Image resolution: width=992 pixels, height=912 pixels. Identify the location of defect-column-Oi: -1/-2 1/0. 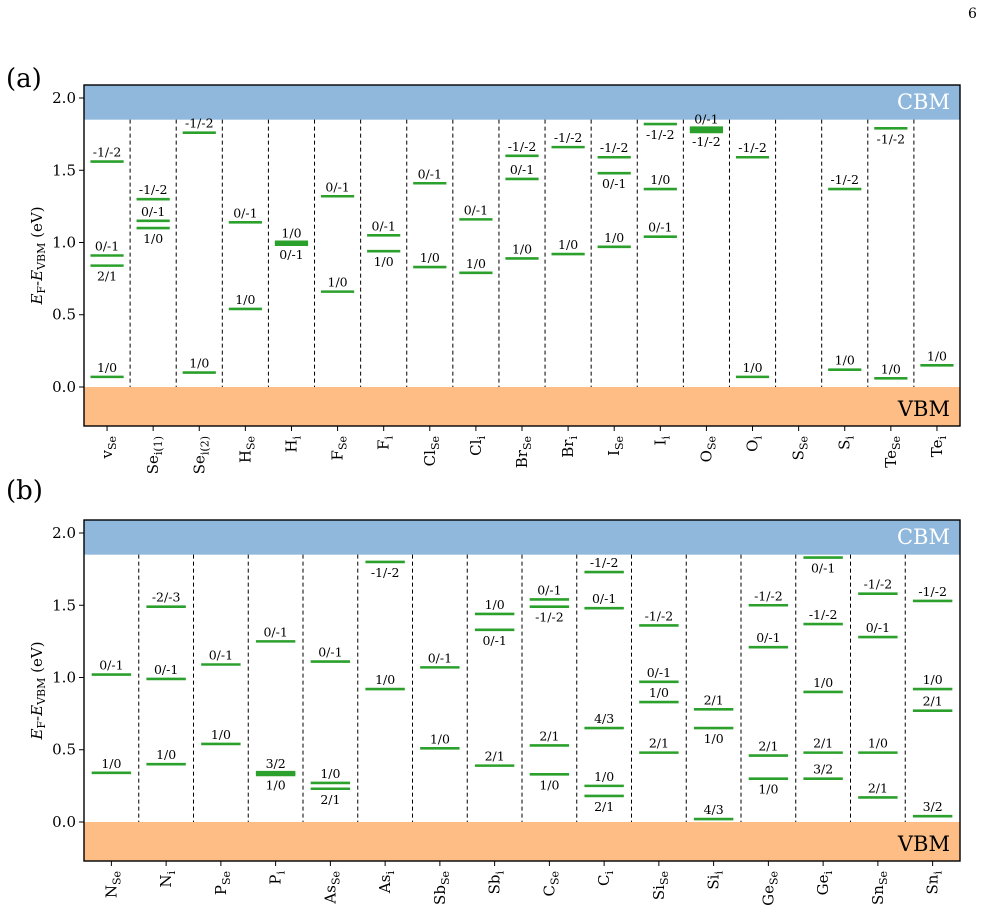
(752, 259).